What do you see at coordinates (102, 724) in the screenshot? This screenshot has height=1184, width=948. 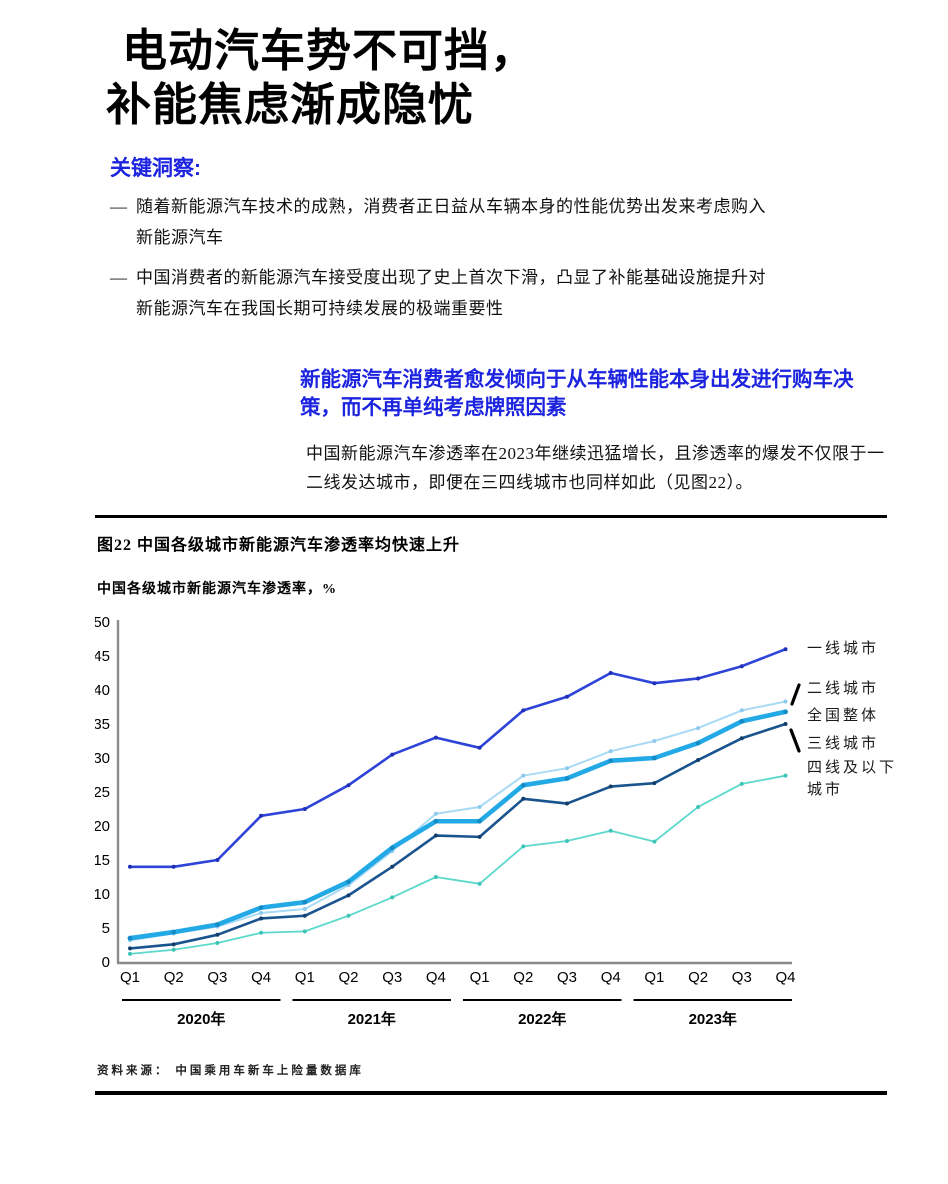 I see `y-tick-label: 35` at bounding box center [102, 724].